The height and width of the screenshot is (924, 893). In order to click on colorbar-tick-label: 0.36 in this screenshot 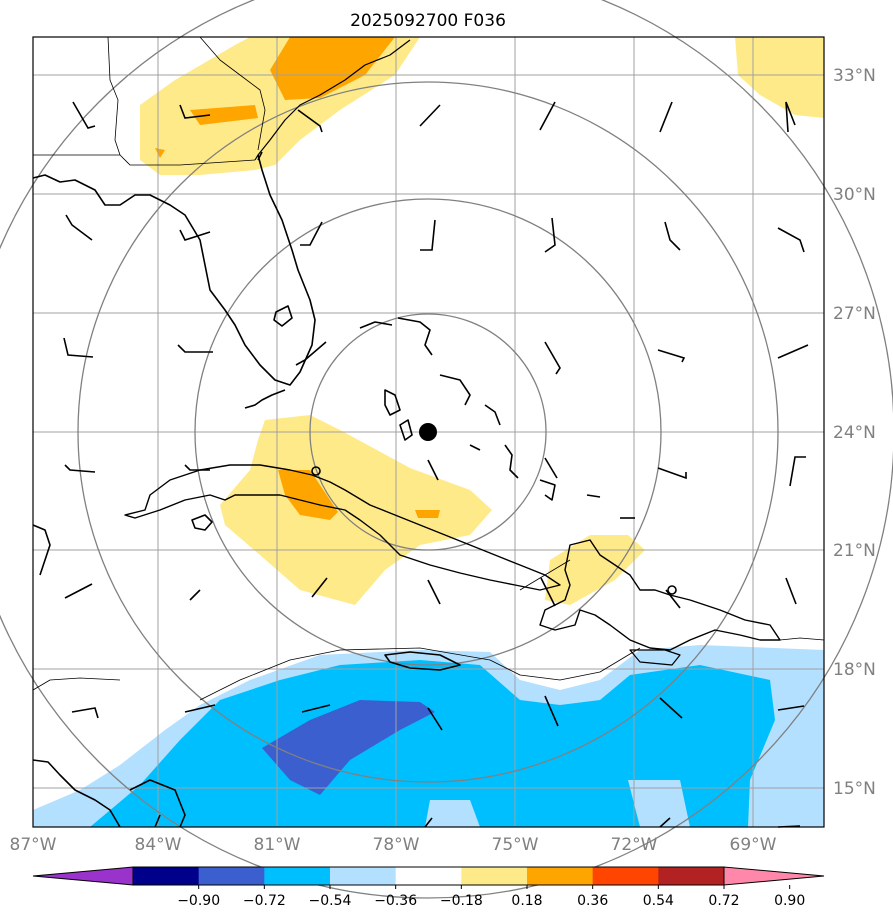, I will do `click(592, 901)`.